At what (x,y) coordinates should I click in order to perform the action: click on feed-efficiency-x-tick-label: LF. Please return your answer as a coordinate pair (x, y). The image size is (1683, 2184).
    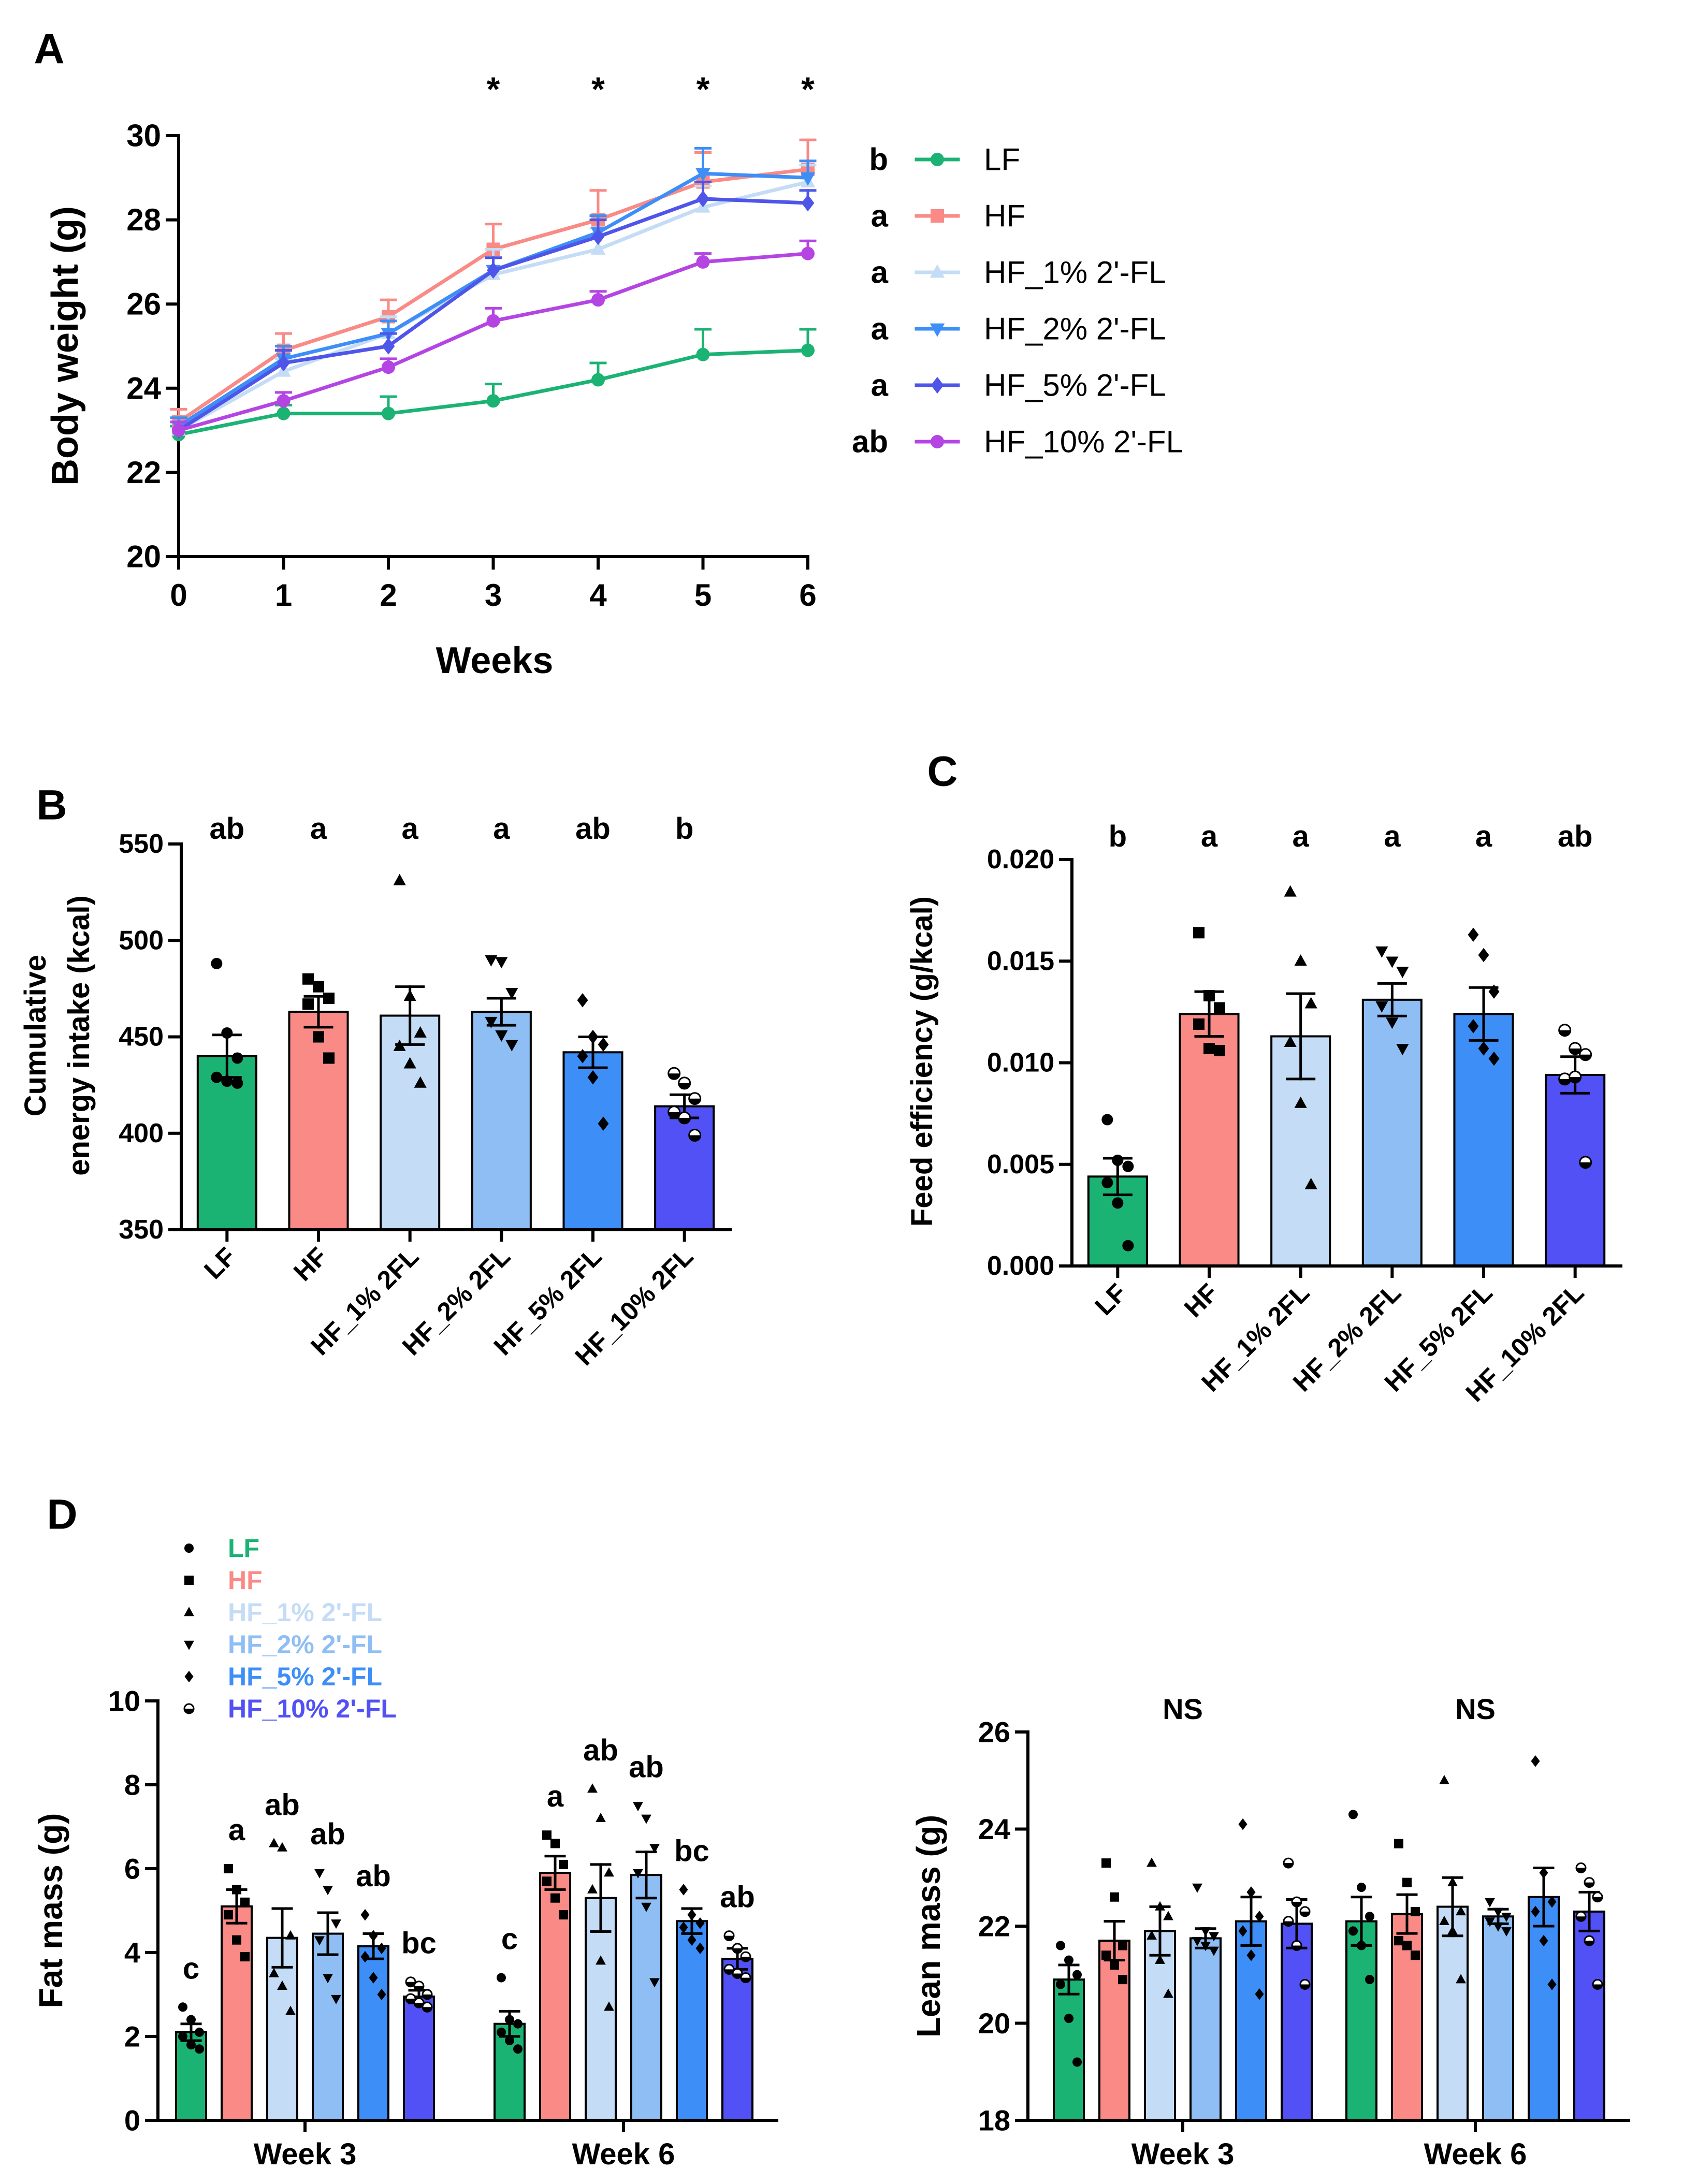
    Looking at the image, I should click on (1110, 1300).